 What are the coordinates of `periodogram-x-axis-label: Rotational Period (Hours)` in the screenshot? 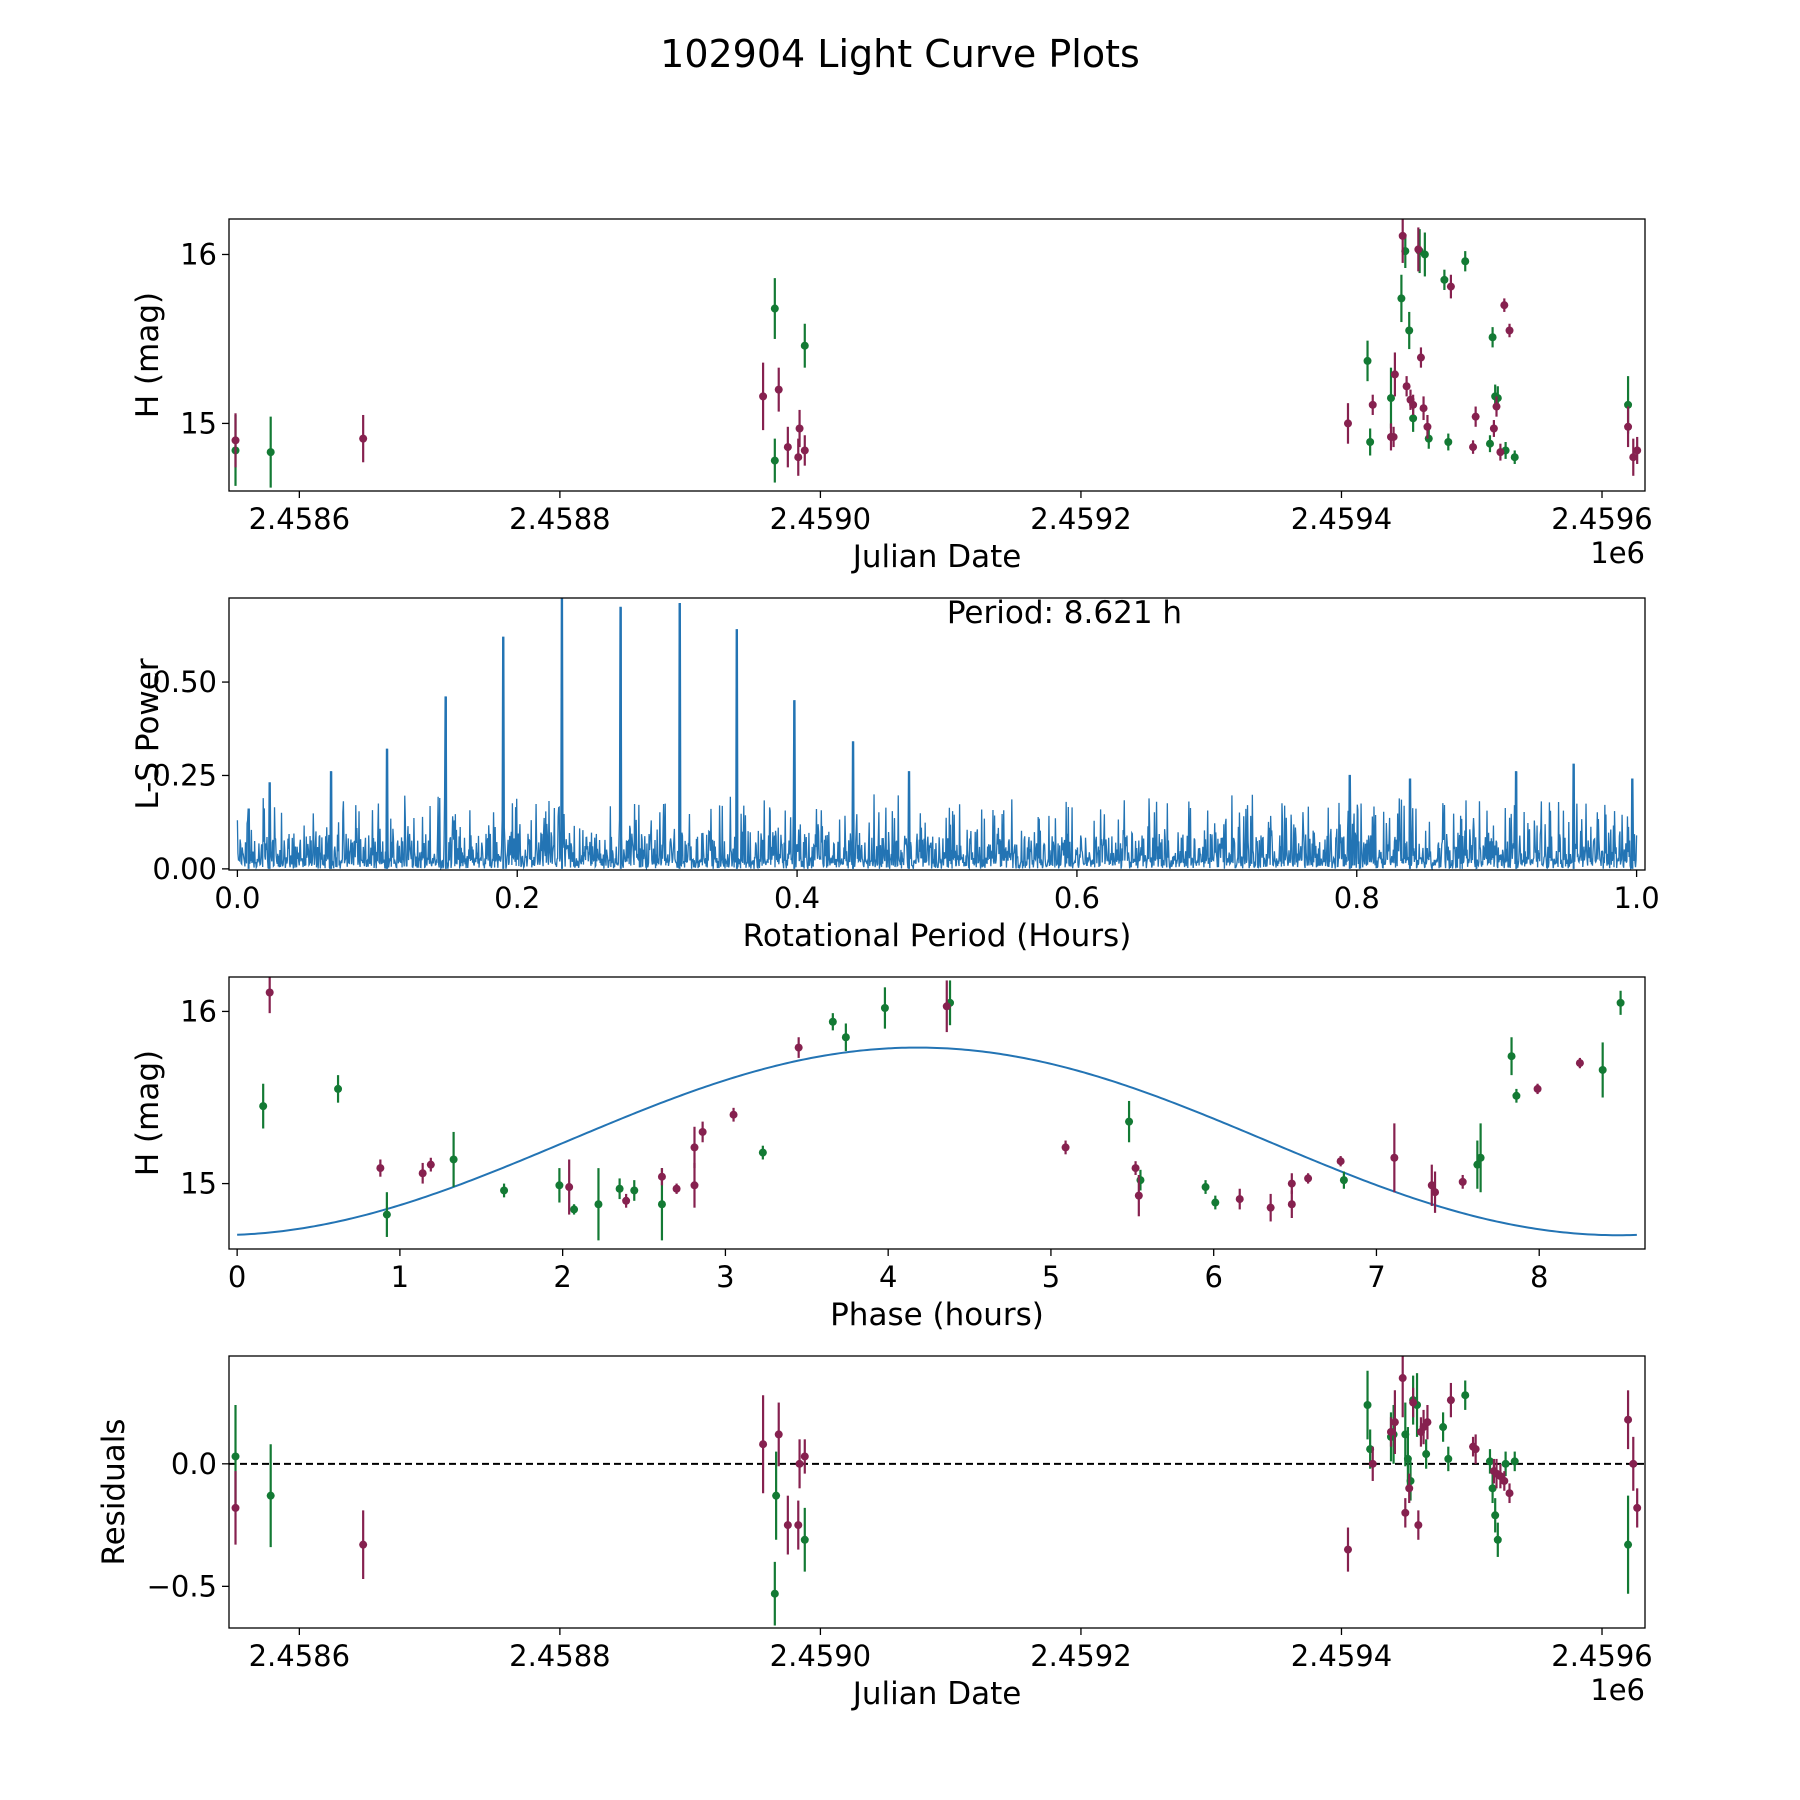 It's located at (937, 936).